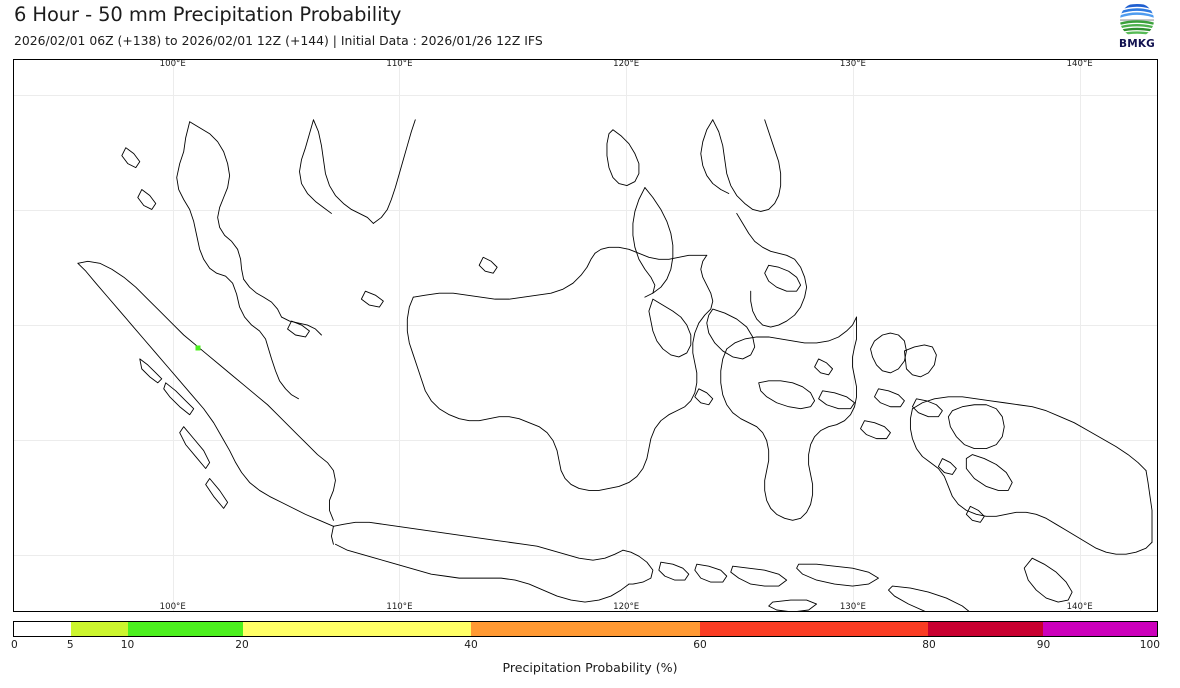 Image resolution: width=1180 pixels, height=688 pixels. What do you see at coordinates (852, 64) in the screenshot?
I see `longitude-label-top: 130°E` at bounding box center [852, 64].